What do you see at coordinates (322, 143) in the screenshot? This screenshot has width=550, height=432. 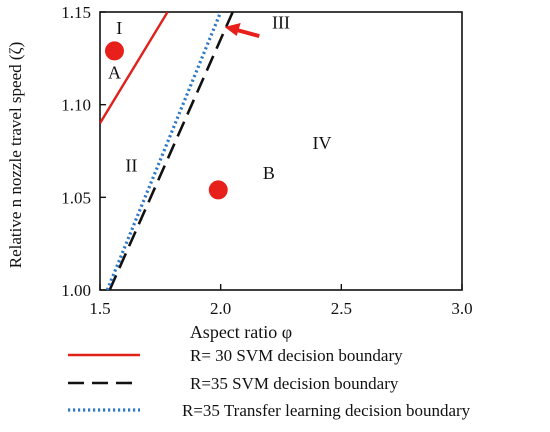 I see `region-label: IV` at bounding box center [322, 143].